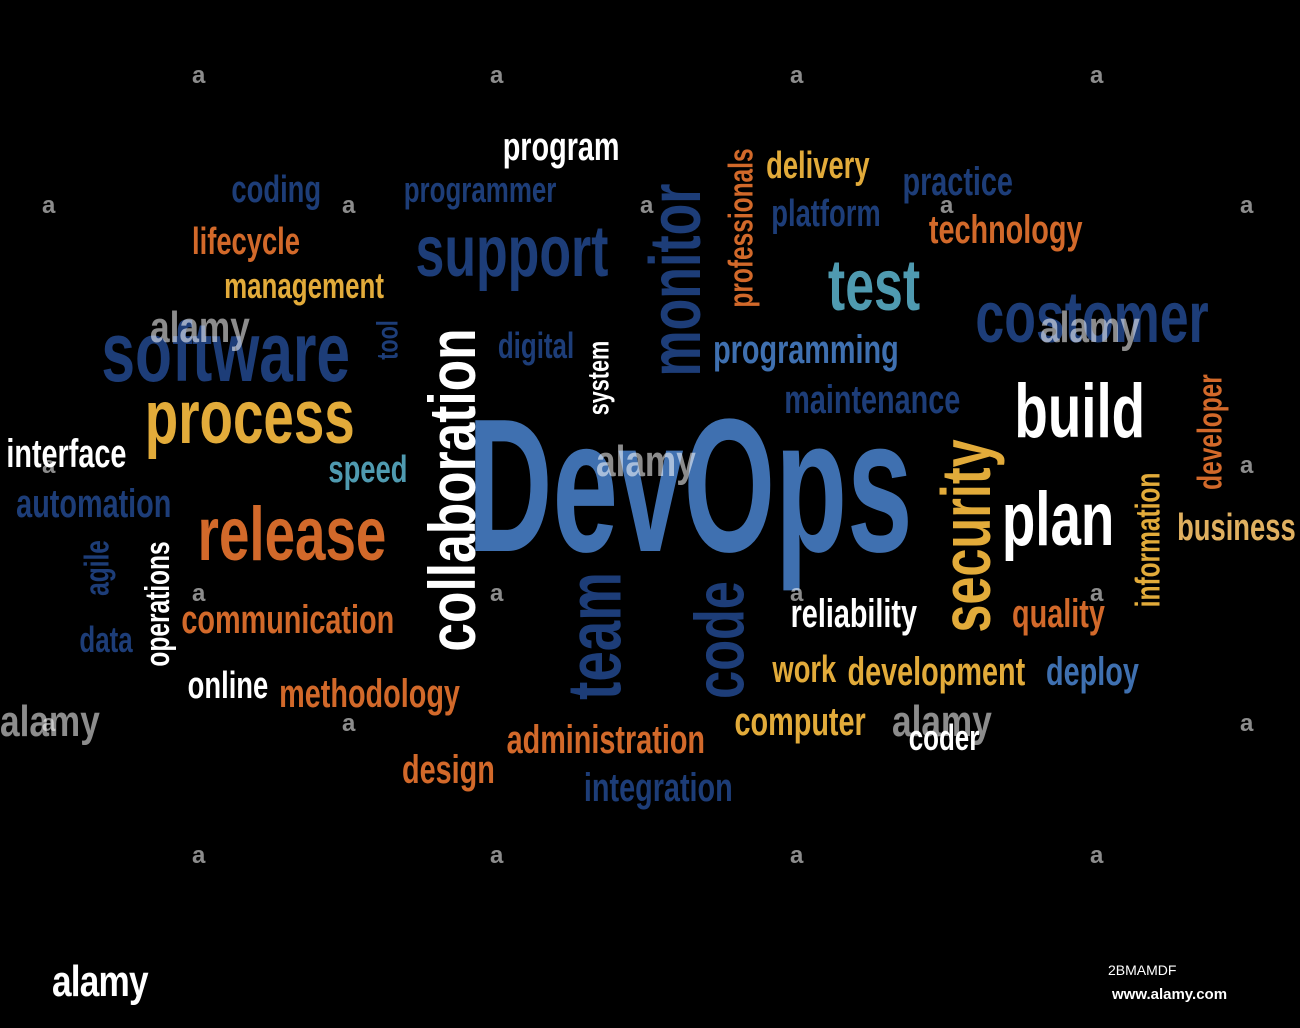  I want to click on word-information: information, so click(1147, 540).